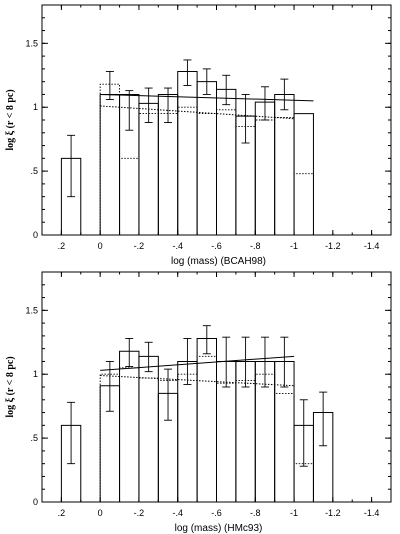 The image size is (400, 534). What do you see at coordinates (218, 261) in the screenshot?
I see `x-axis-title: log (mass) (BCAH98)` at bounding box center [218, 261].